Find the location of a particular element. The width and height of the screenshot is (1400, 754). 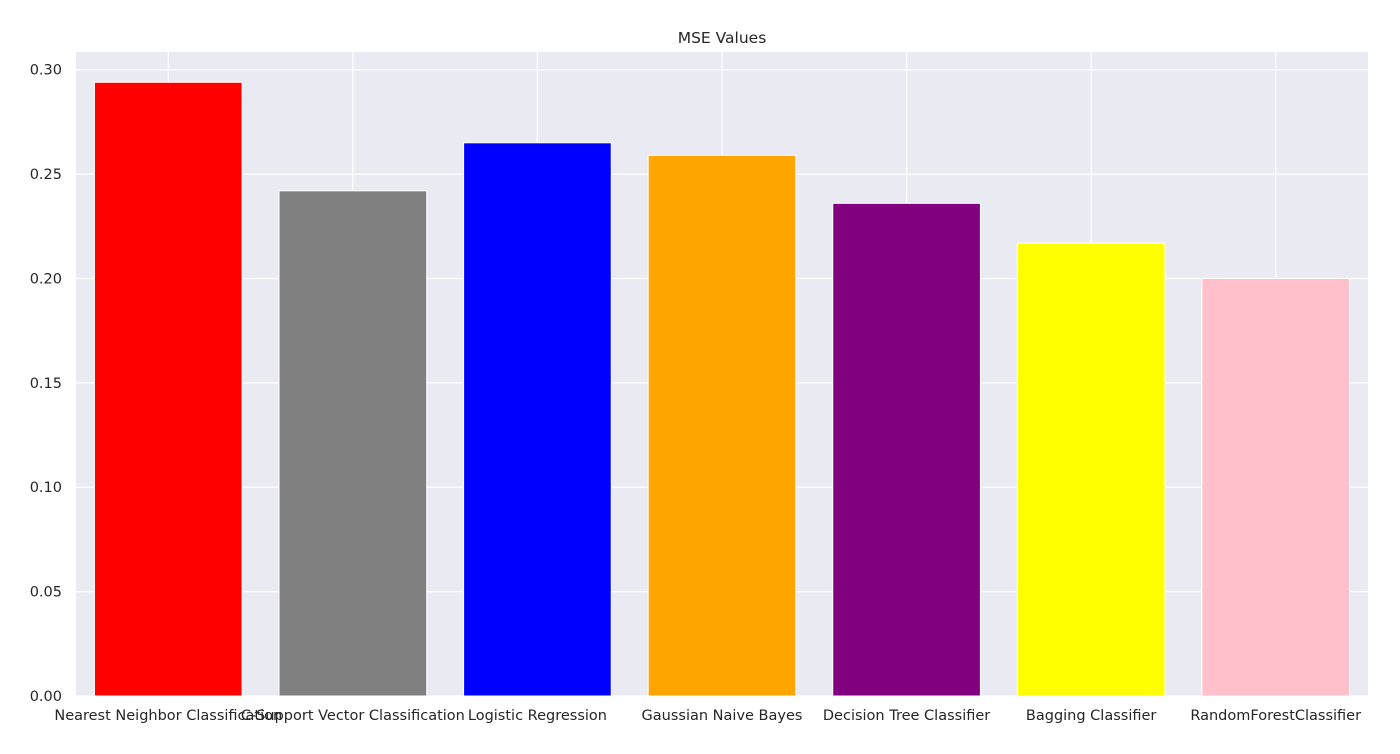

y-tick-label: 0.25 is located at coordinates (46, 175).